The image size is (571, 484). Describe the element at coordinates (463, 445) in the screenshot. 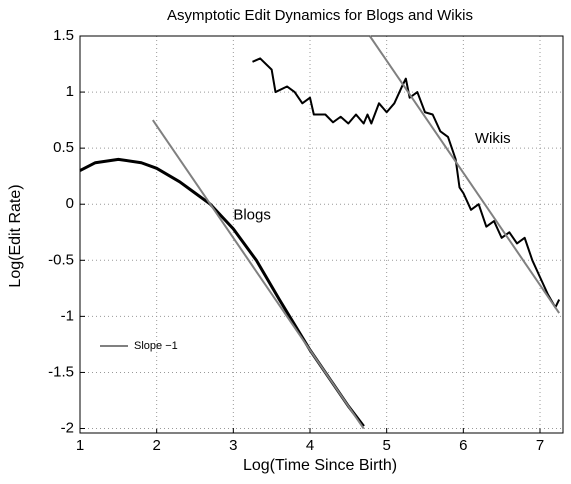

I see `x-tick-label: 6` at that location.